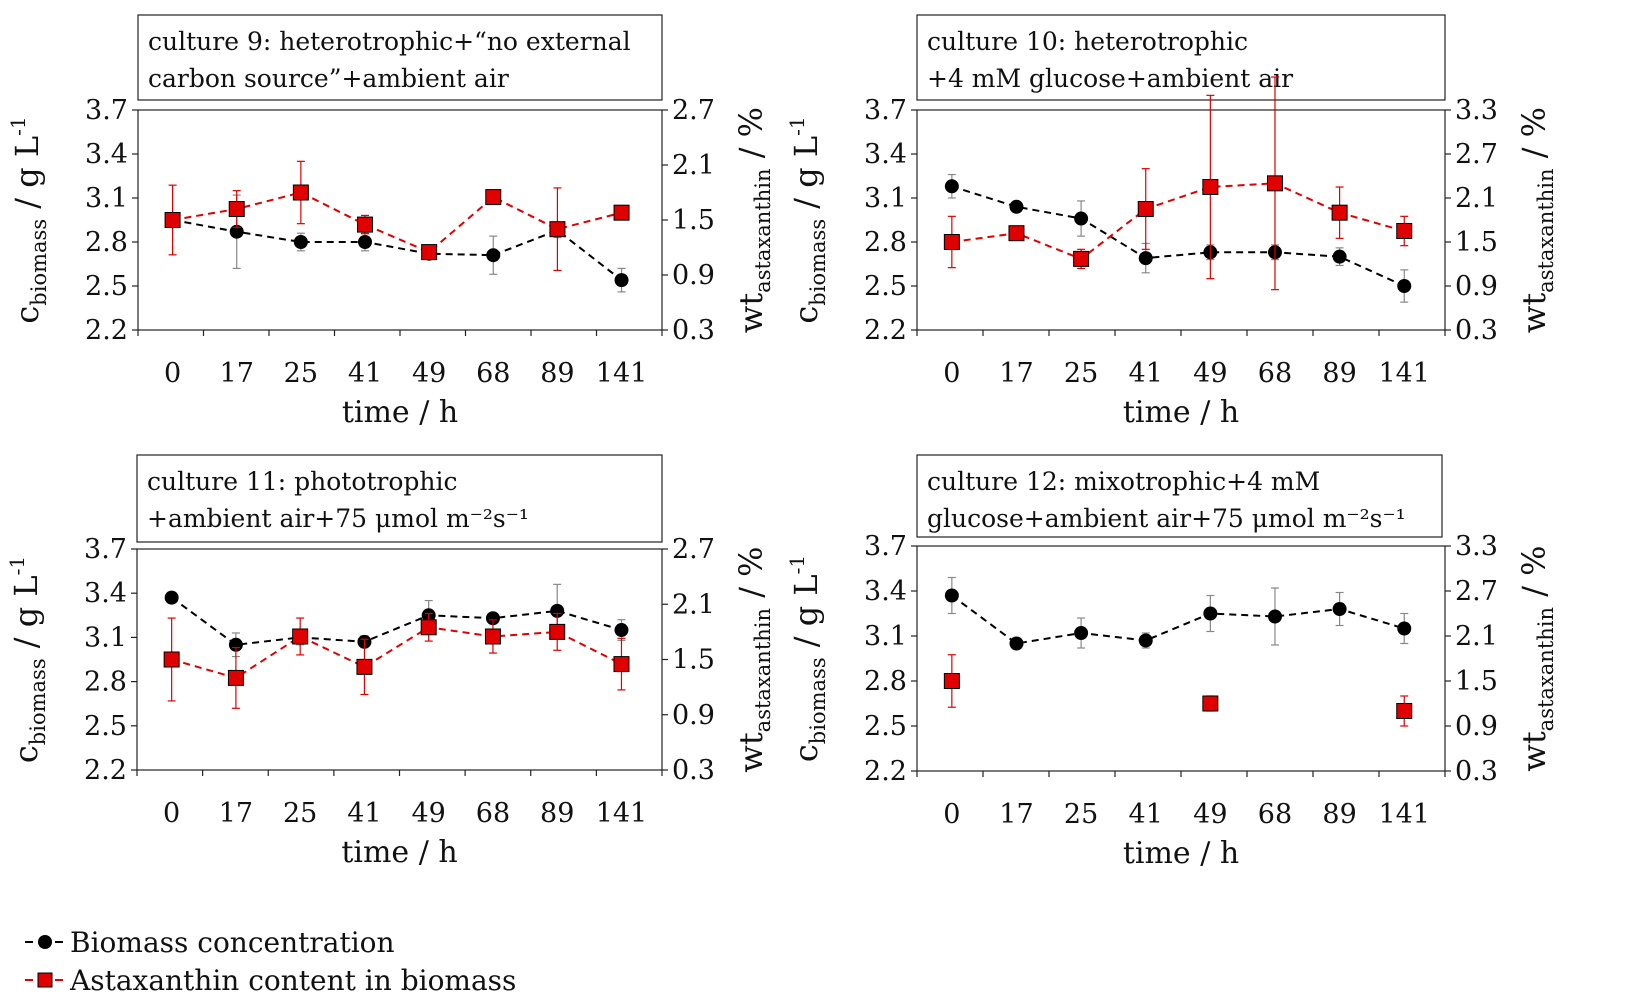  What do you see at coordinates (302, 481) in the screenshot?
I see `title-line-1: culture 11: phototrophic` at bounding box center [302, 481].